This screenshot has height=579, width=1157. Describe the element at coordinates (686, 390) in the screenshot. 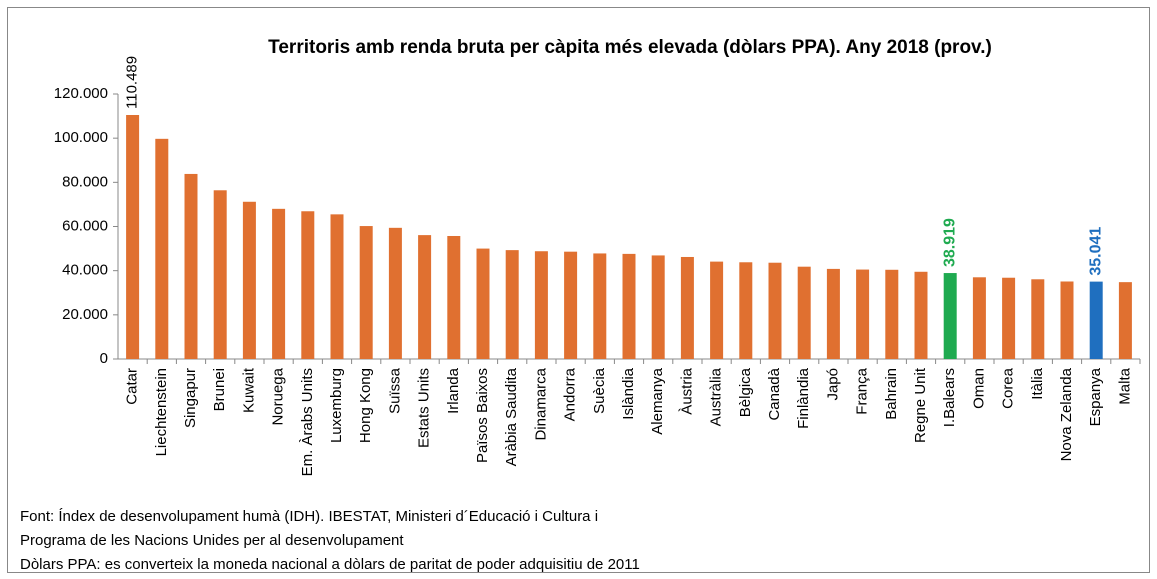

I see `x-tick-label: Àustria` at that location.